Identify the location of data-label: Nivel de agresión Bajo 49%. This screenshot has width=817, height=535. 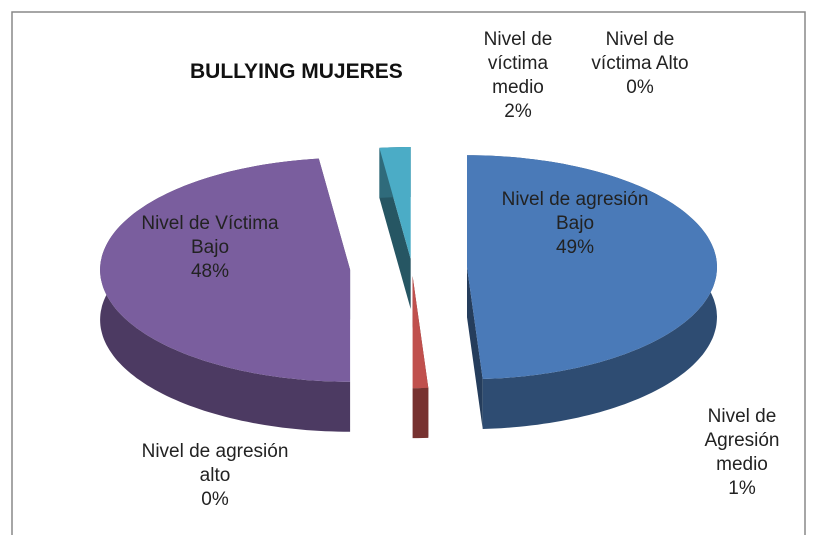
(575, 224).